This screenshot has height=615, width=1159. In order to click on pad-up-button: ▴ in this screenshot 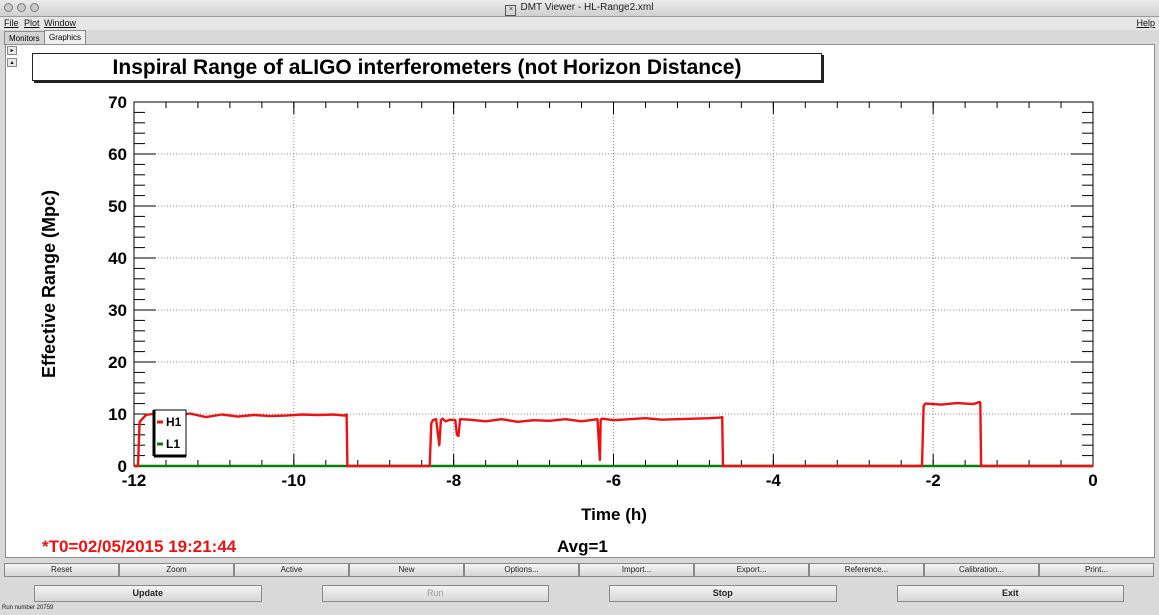, I will do `click(12, 62)`.